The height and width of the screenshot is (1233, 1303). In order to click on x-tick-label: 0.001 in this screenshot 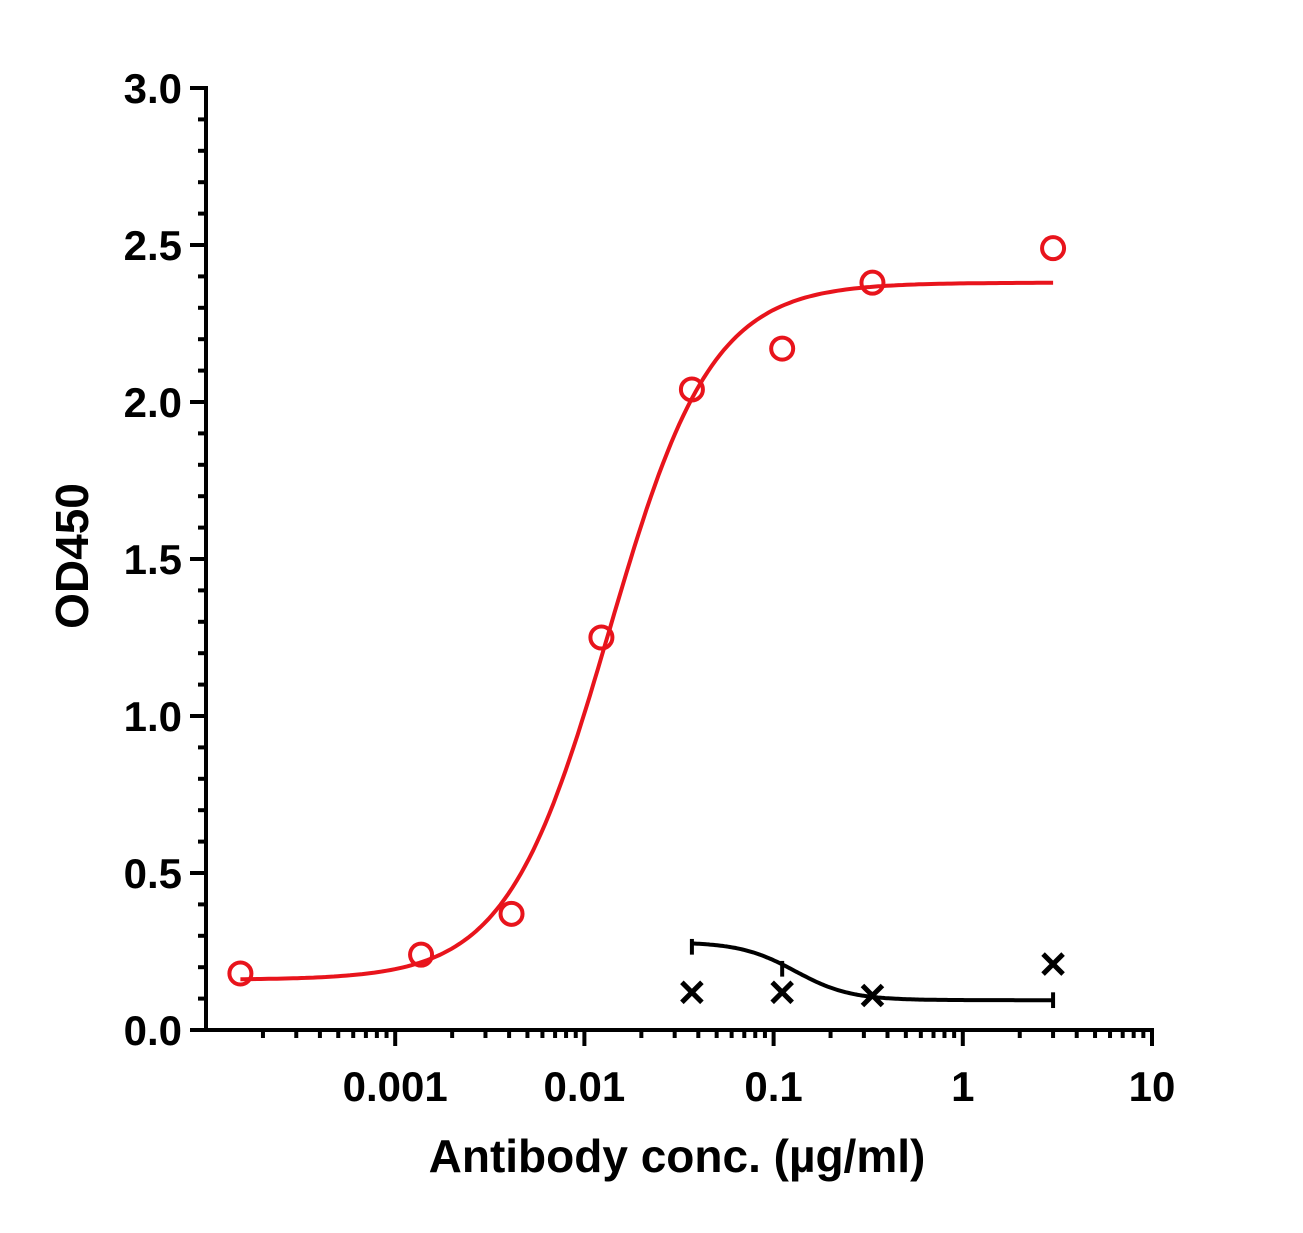, I will do `click(395, 1086)`.